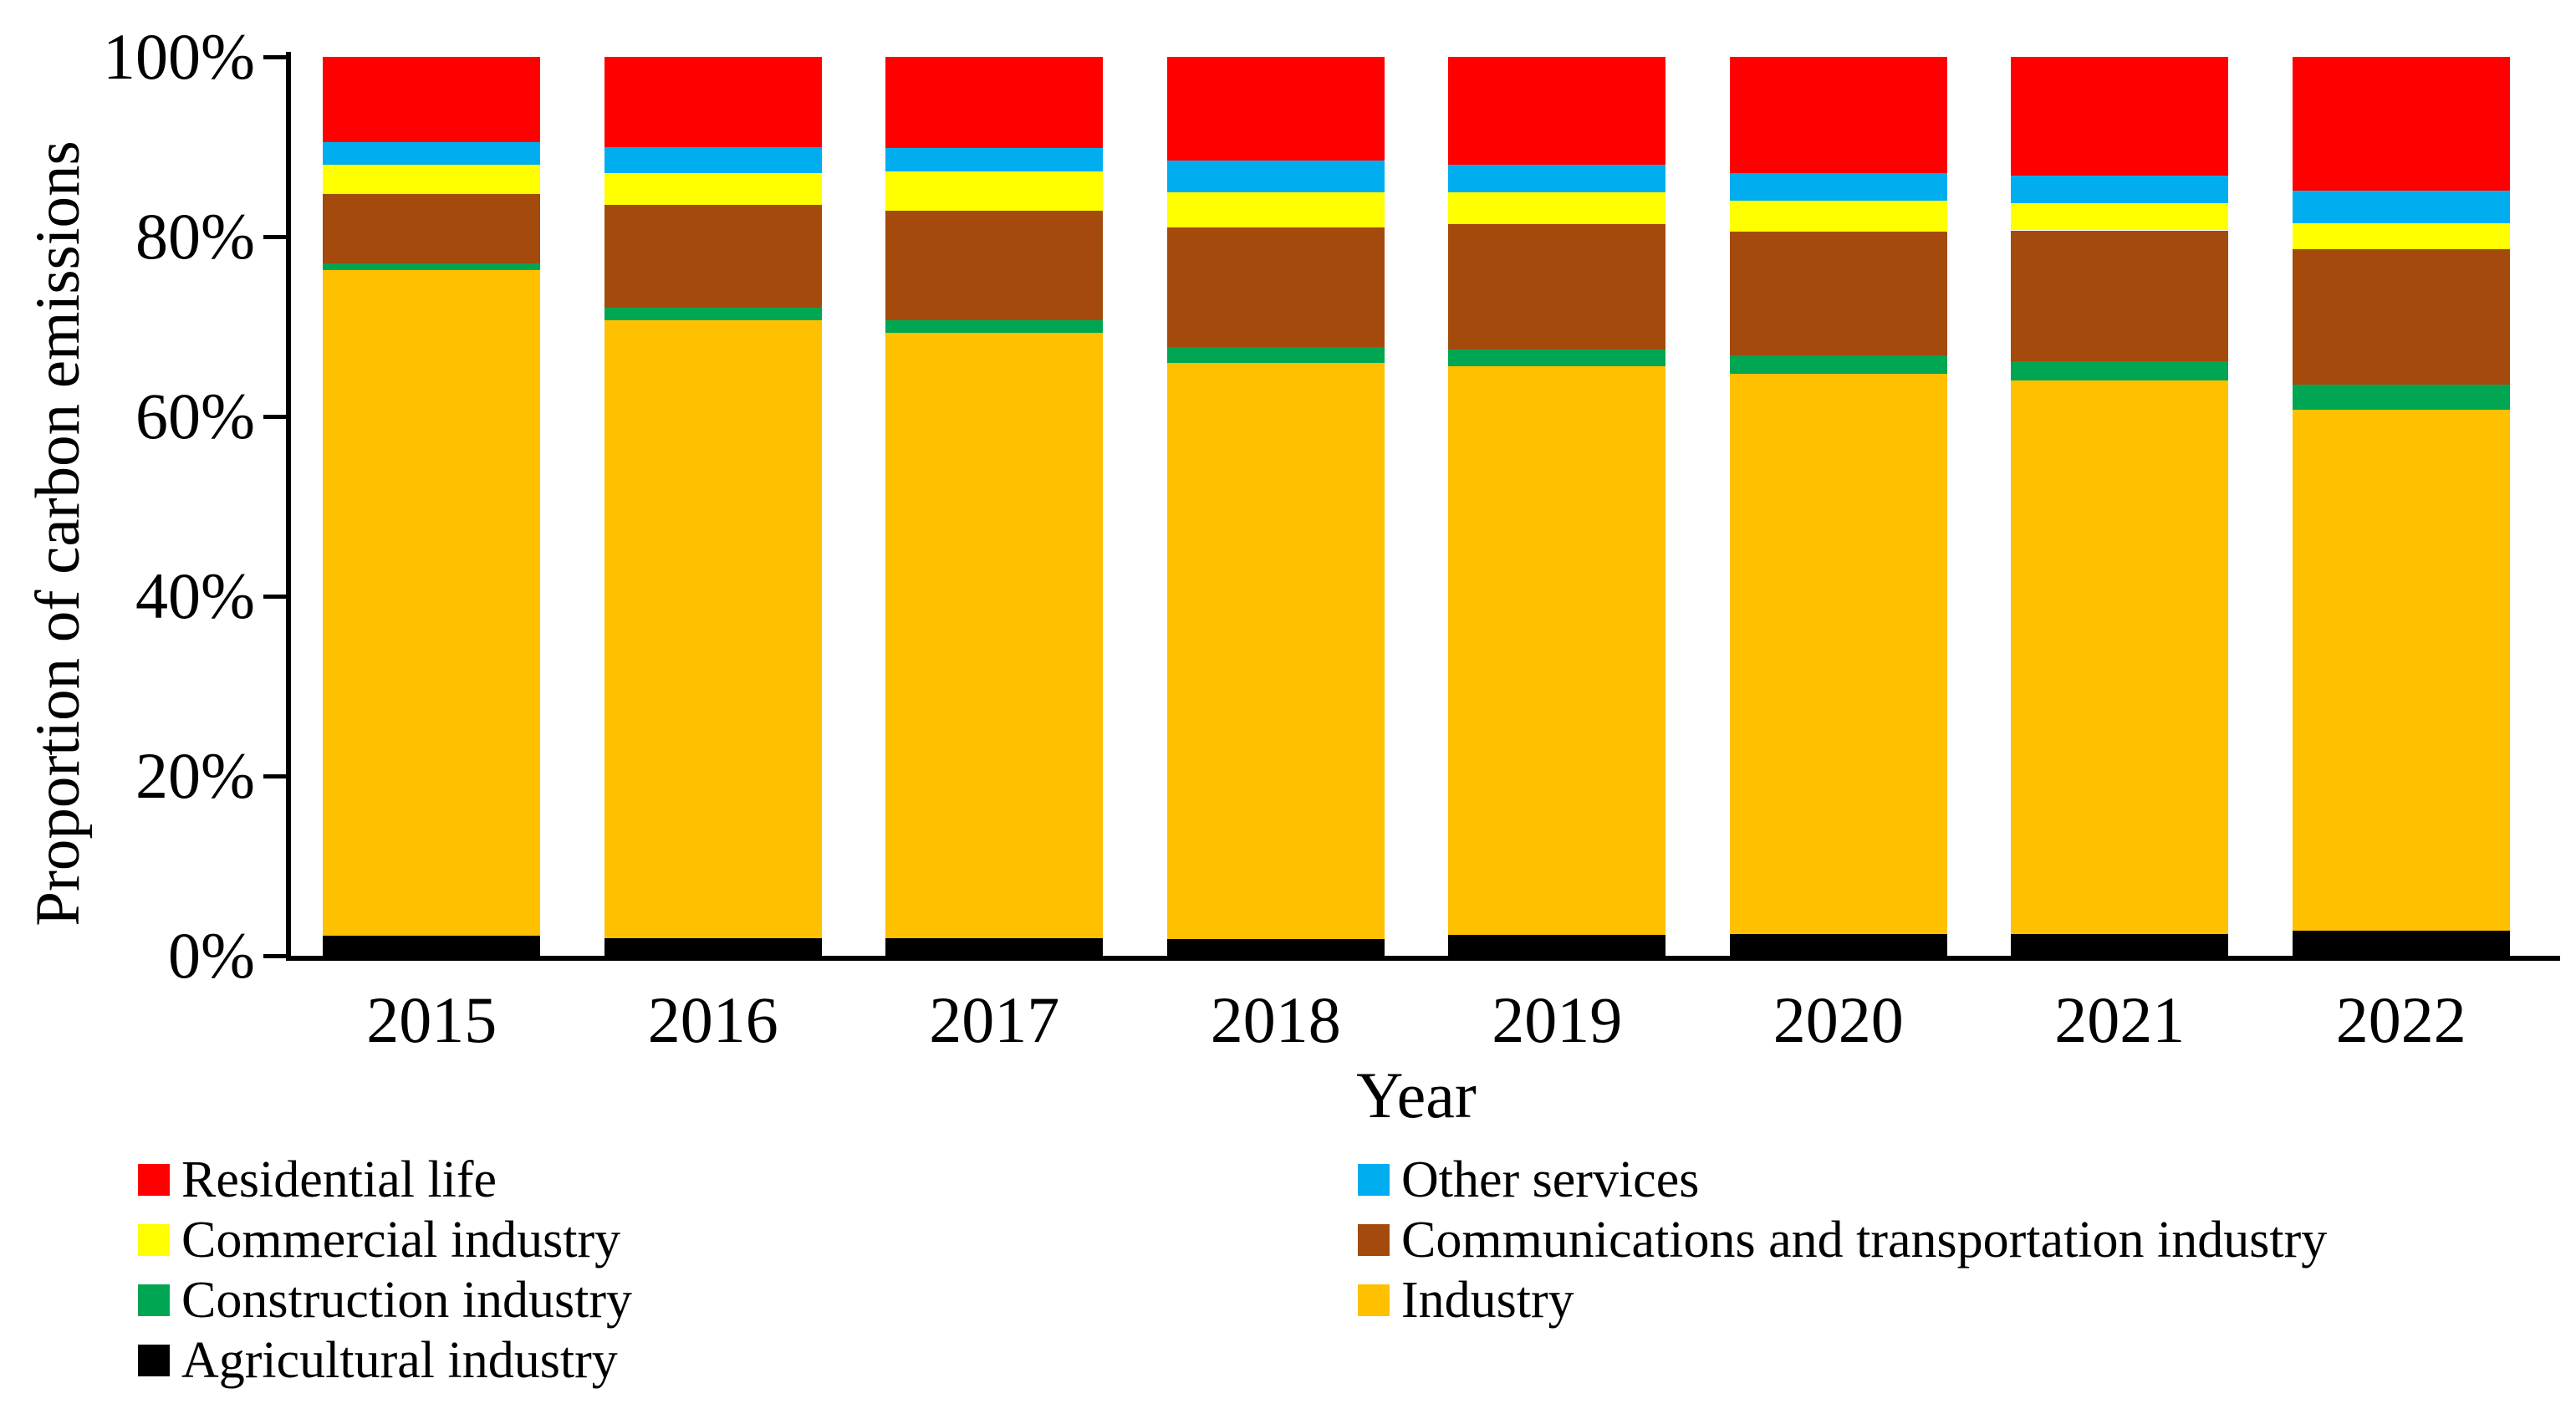 This screenshot has height=1414, width=2576. Describe the element at coordinates (1838, 293) in the screenshot. I see `segment-2020-communications-and-transportation-industry` at that location.